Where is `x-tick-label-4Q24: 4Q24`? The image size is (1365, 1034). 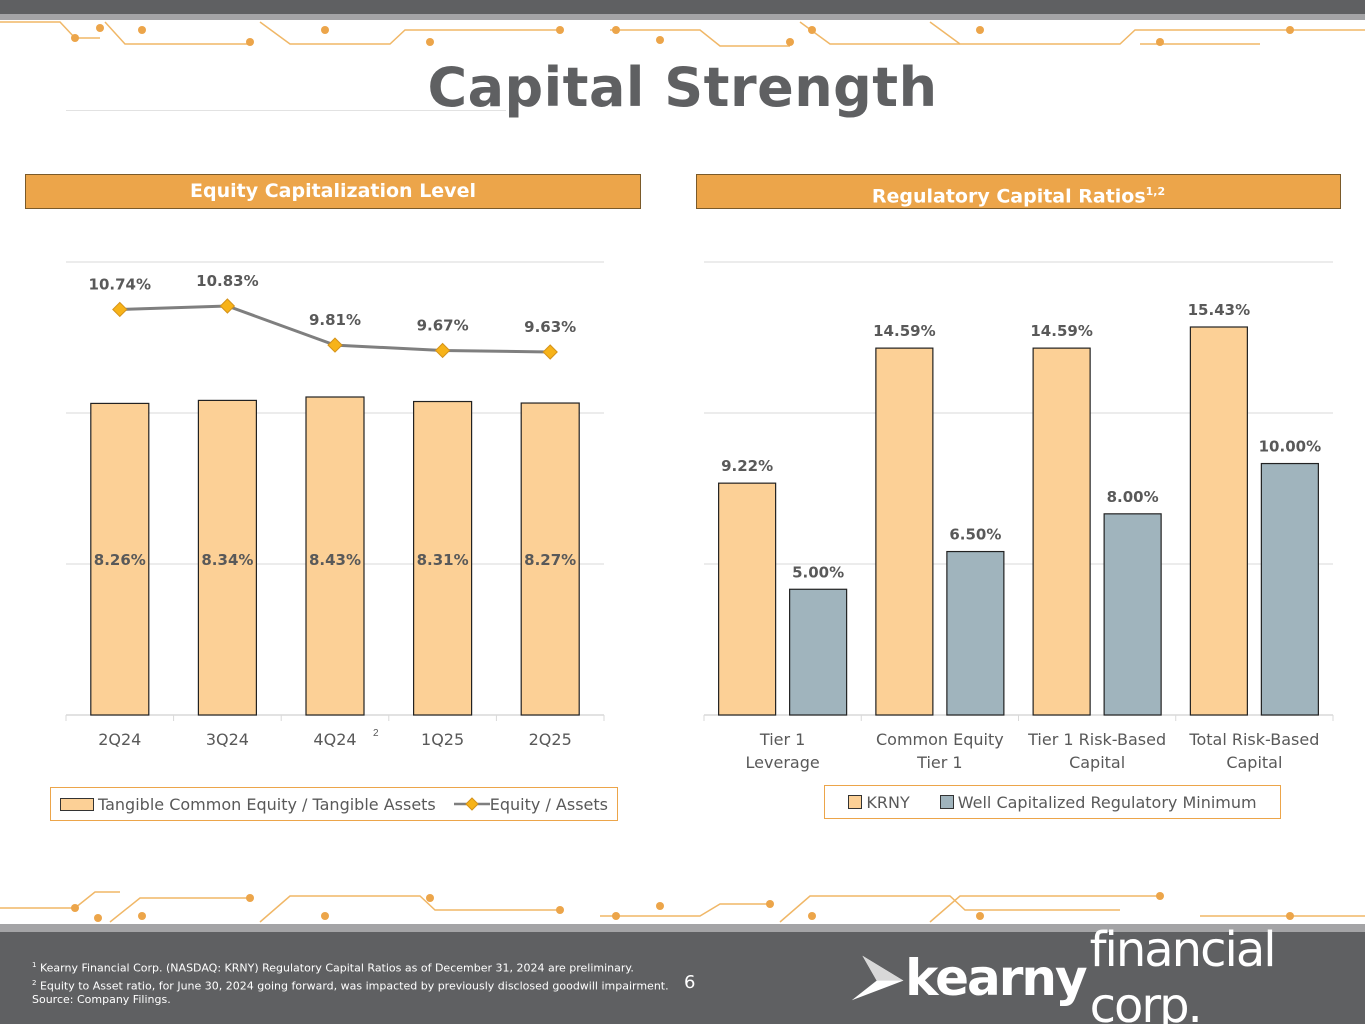 x-tick-label-4Q24: 4Q24 is located at coordinates (334, 739).